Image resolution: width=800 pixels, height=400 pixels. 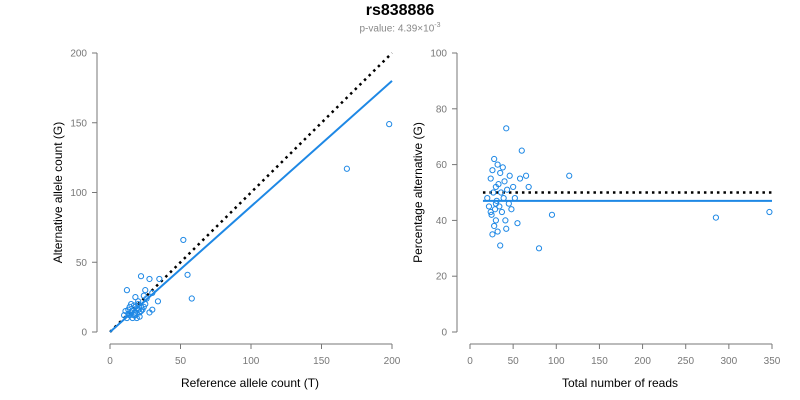 What do you see at coordinates (418, 192) in the screenshot?
I see `y-axis-label: Percentage alternative (G)` at bounding box center [418, 192].